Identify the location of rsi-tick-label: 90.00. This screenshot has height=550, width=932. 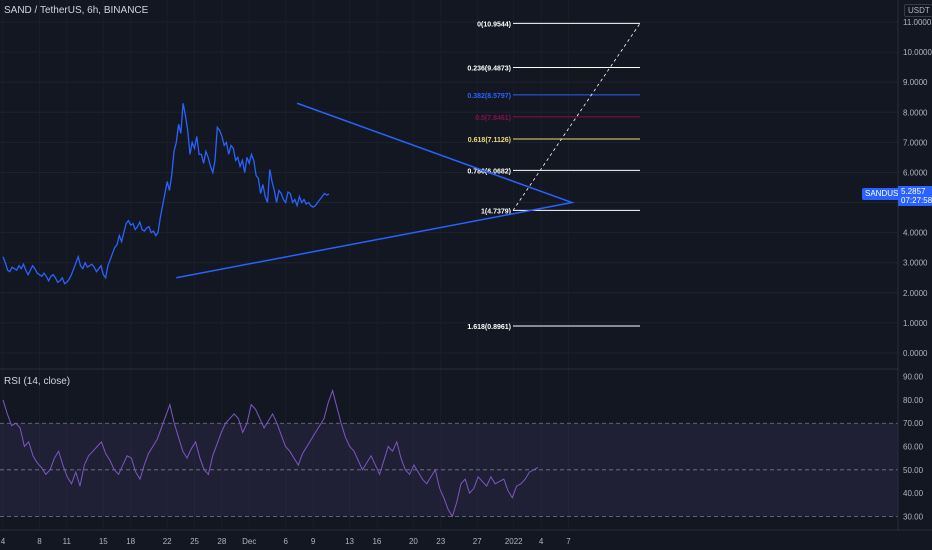
(913, 377).